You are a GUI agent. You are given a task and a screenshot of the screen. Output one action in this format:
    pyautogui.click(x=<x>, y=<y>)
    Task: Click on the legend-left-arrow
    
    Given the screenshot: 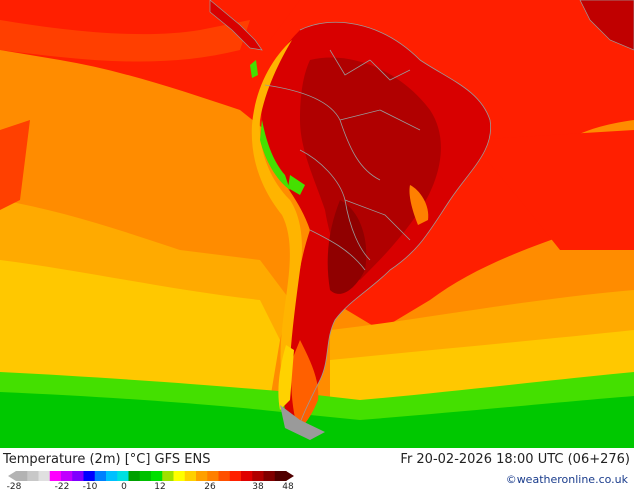 What is the action you would take?
    pyautogui.click(x=12, y=476)
    